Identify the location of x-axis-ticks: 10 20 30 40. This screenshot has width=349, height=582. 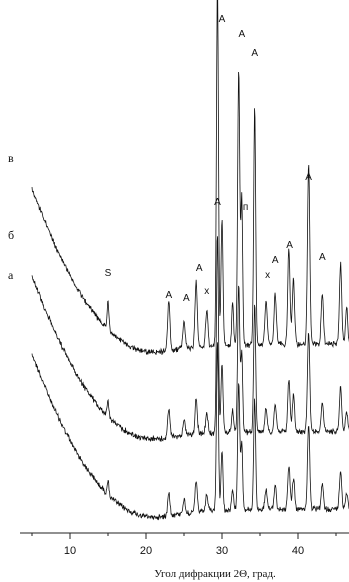
(184, 545).